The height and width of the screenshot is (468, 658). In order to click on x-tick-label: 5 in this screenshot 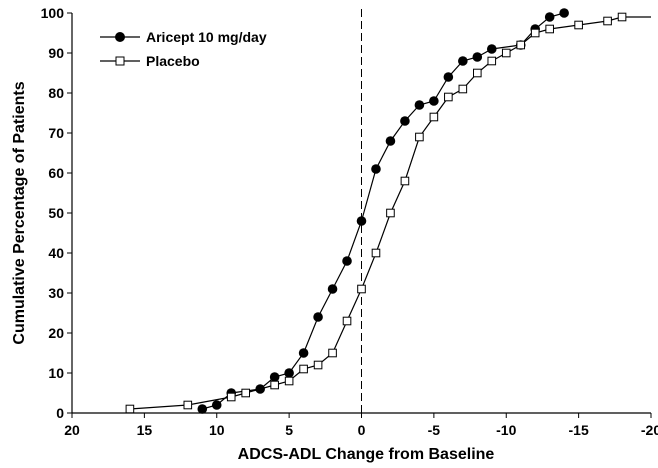, I will do `click(289, 430)`.